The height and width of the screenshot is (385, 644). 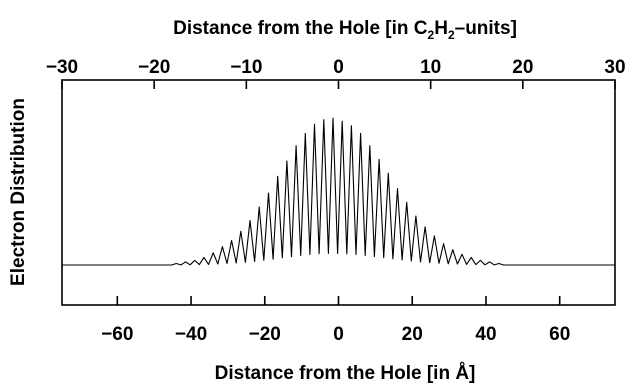 I want to click on bottom-axis-tick-label: −40, so click(x=191, y=334).